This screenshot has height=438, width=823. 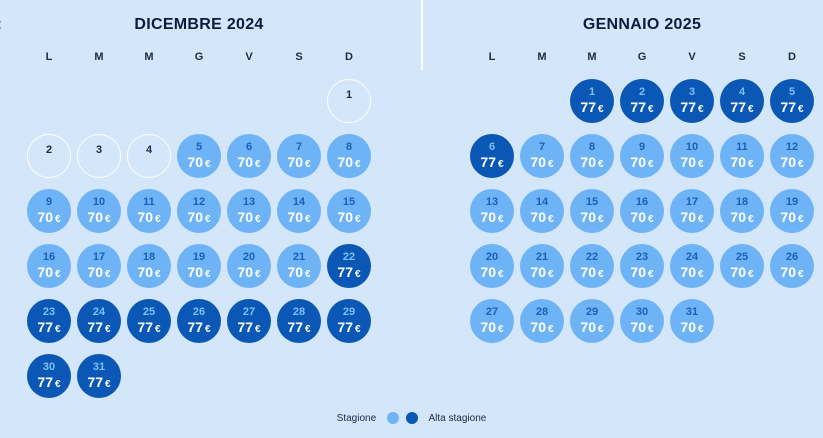 I want to click on day-number: 30, so click(x=642, y=312).